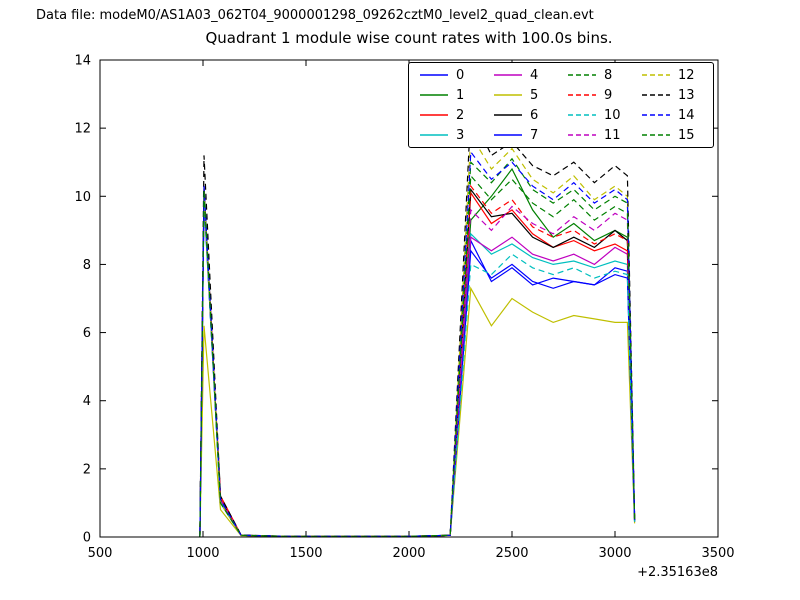  Describe the element at coordinates (82, 61) in the screenshot. I see `y-tick-label: 14` at that location.